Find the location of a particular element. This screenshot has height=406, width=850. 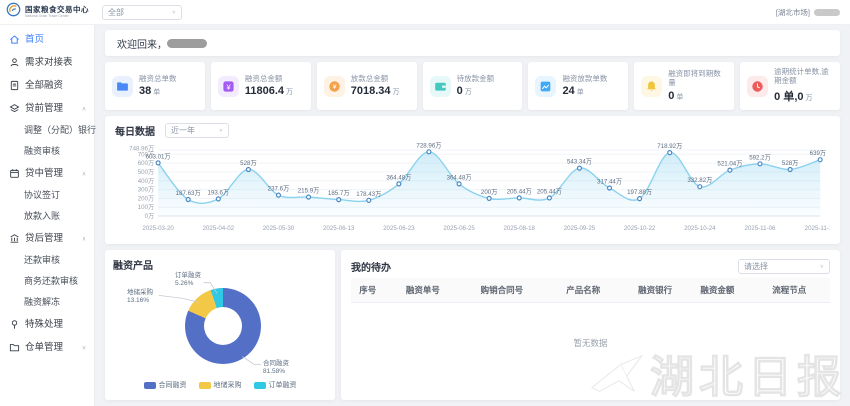

sidebar-item-13: 特殊处理 is located at coordinates (47, 324).